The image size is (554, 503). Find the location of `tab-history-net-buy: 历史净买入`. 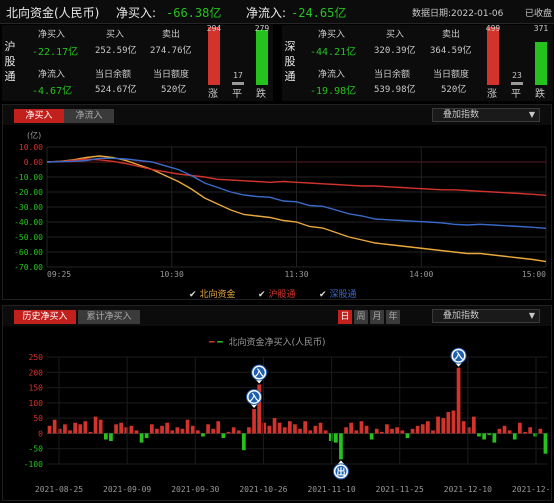

tab-history-net-buy: 历史净买入 is located at coordinates (45, 317).